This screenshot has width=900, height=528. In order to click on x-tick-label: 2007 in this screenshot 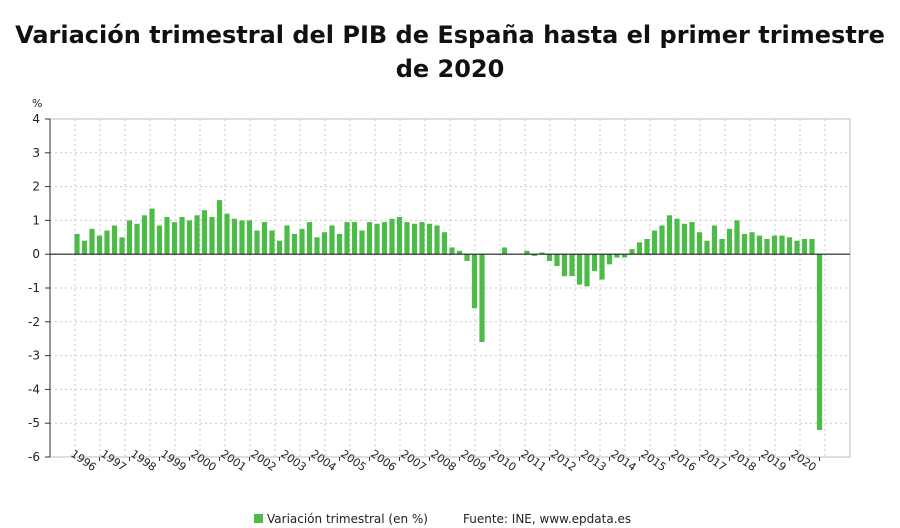, I will do `click(413, 460)`.